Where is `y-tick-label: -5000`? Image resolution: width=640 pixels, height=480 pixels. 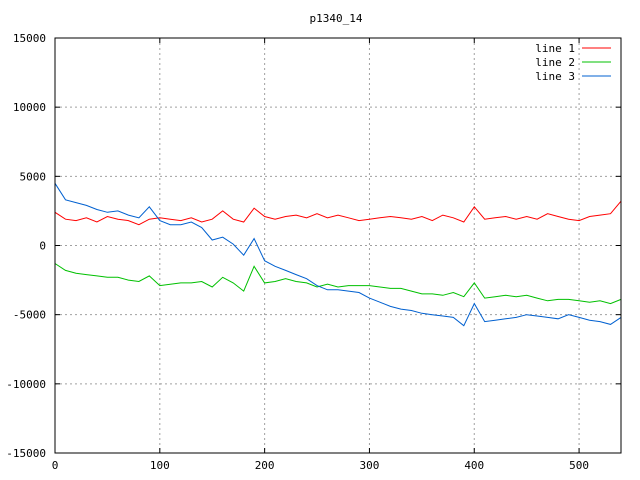 y-tick-label: -5000 is located at coordinates (29, 315).